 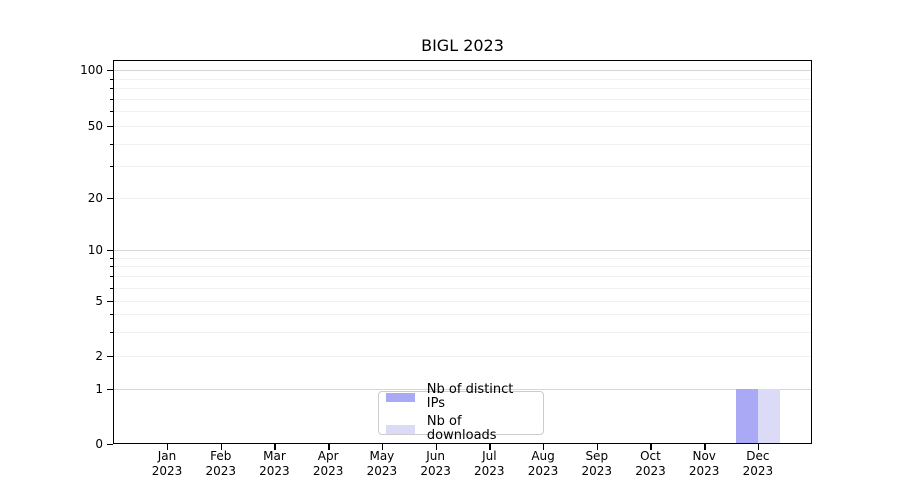 What do you see at coordinates (470, 396) in the screenshot?
I see `legend-label-distinct-ips: Nb of distinct IPs` at bounding box center [470, 396].